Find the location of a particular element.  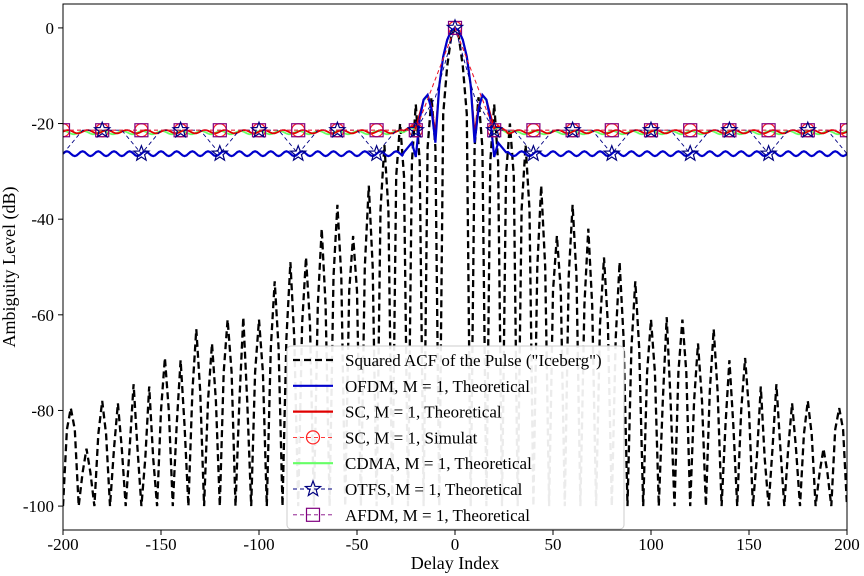

legend-label-afdm: AFDM, M = 1, Theoretical is located at coordinates (437, 515).